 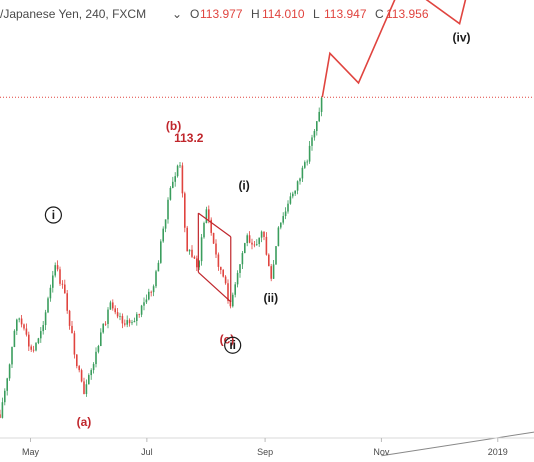 I want to click on wave-label: (a), so click(x=84, y=422).